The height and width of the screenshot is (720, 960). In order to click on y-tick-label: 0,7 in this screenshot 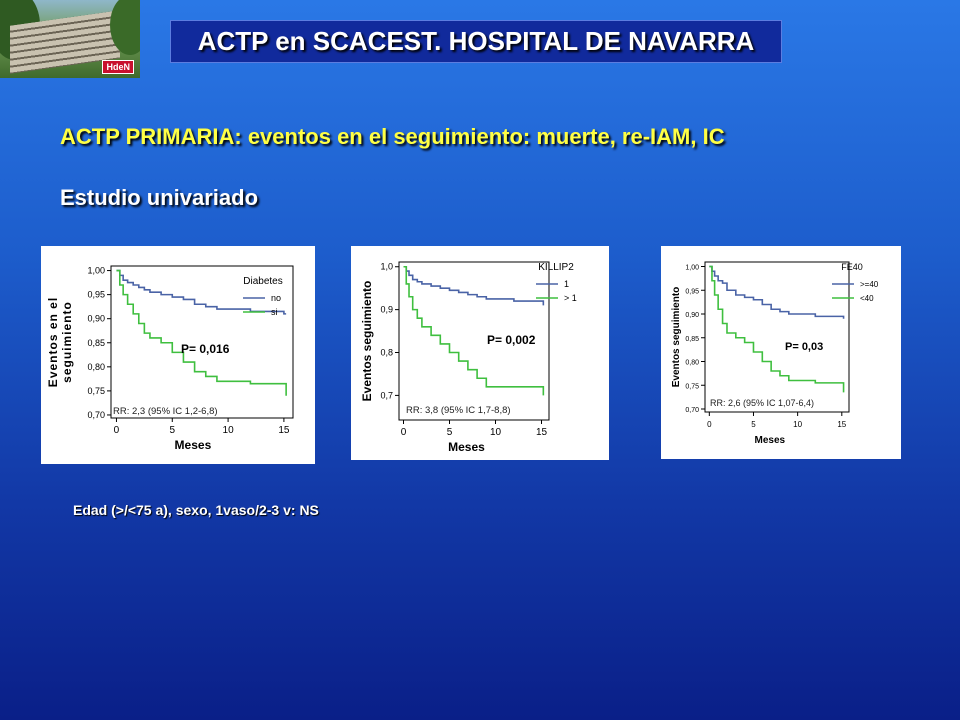, I will do `click(386, 395)`.